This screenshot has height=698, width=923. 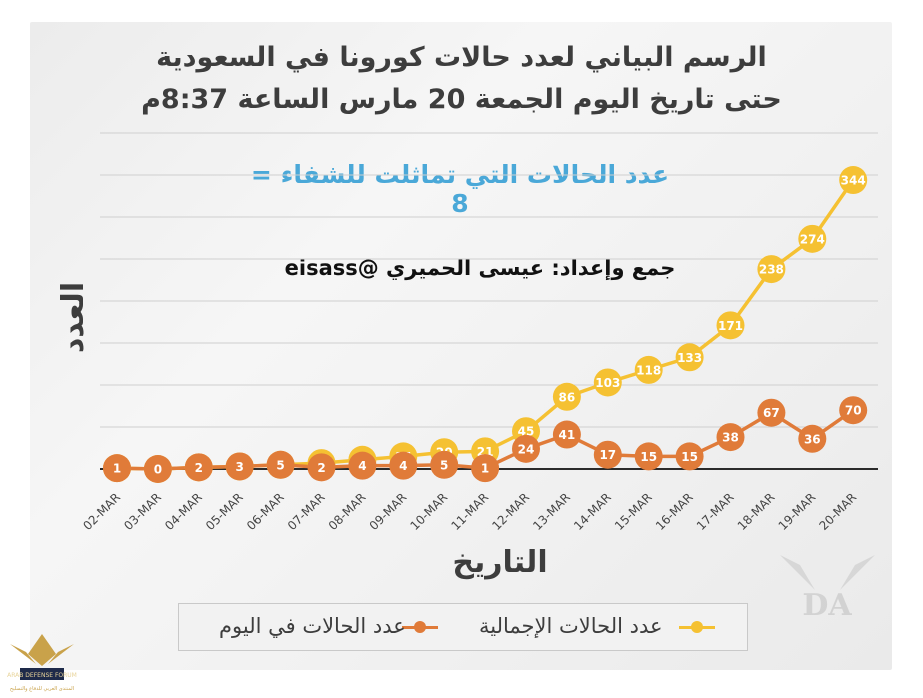 I want to click on data-label-daily: 0, so click(x=158, y=470).